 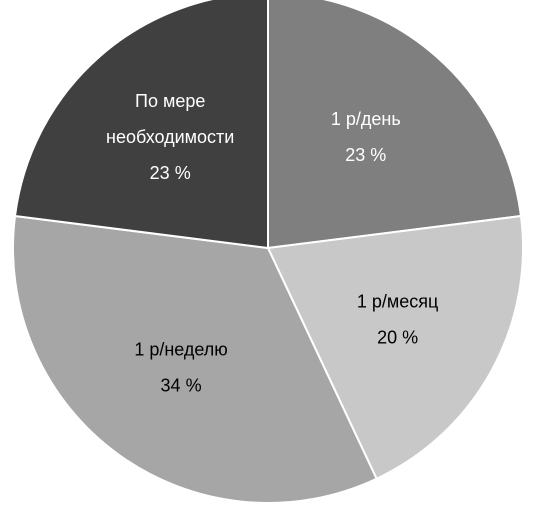 What do you see at coordinates (397, 319) in the screenshot?
I see `slice-label-1: 1 р/месяц 20 %` at bounding box center [397, 319].